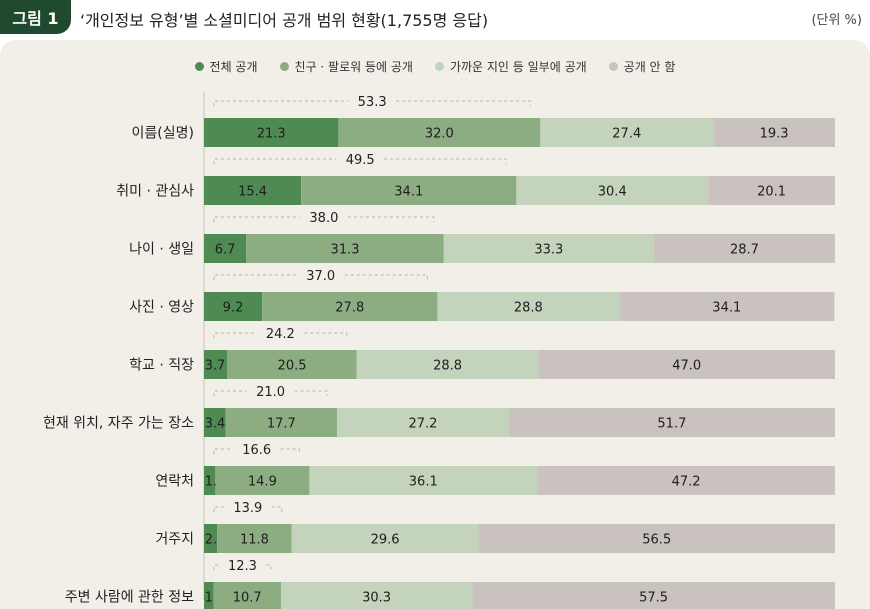 This screenshot has width=870, height=609. I want to click on data-label: 19.3, so click(774, 134).